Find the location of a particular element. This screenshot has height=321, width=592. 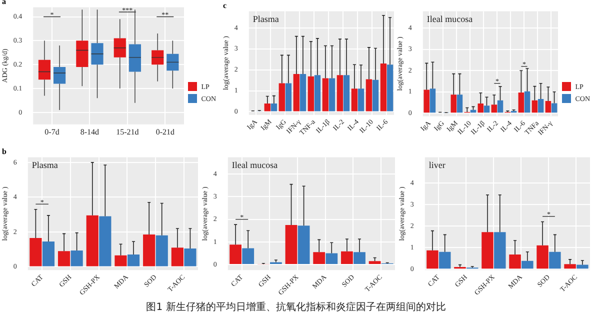

caption: 图1 新生仔猪的平均日增重、抗氧化指标和炎症因子在两组间的对比 is located at coordinates (296, 307).